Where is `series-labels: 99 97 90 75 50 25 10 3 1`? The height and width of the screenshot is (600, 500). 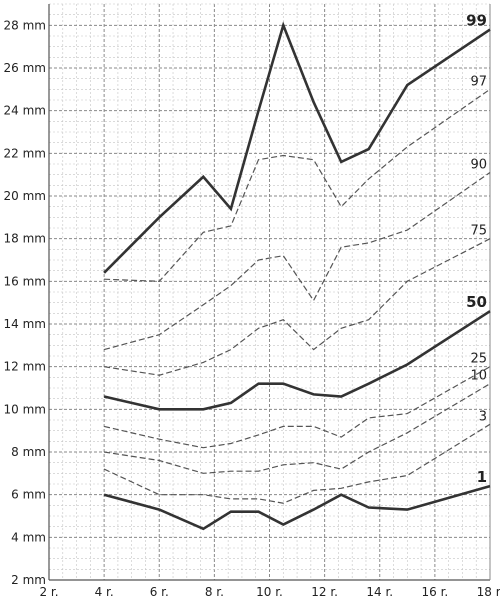
series-labels: 99 97 90 75 50 25 10 3 1 is located at coordinates (476, 249).